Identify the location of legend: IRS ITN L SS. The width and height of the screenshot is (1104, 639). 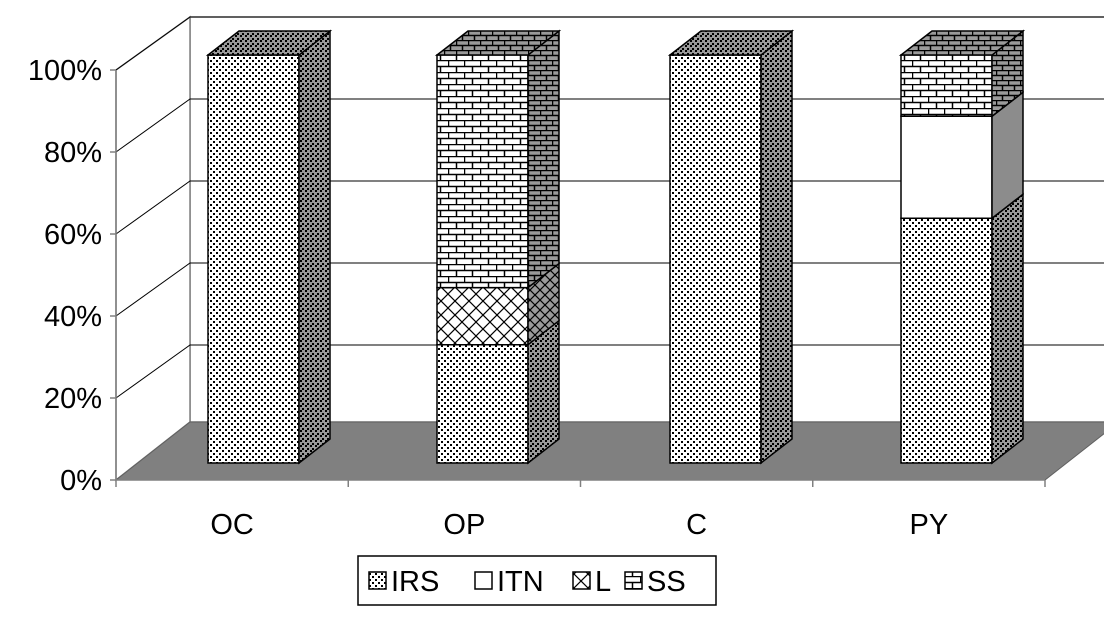
(537, 580).